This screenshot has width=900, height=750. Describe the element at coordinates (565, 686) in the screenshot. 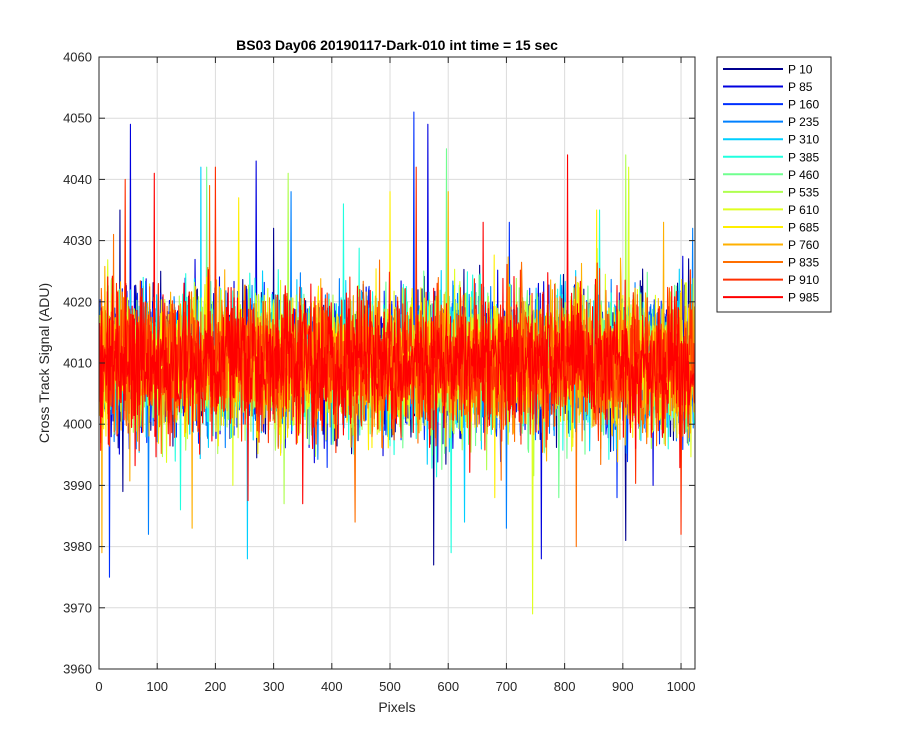

I see `x-tick-label: 800` at that location.